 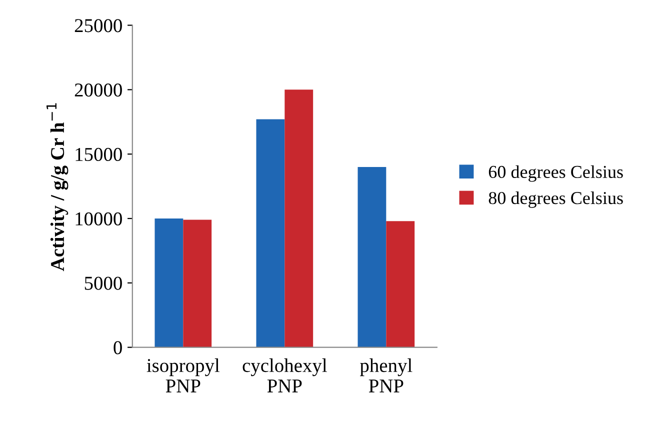 What do you see at coordinates (555, 173) in the screenshot?
I see `legend-label: 60 degrees Celsius` at bounding box center [555, 173].